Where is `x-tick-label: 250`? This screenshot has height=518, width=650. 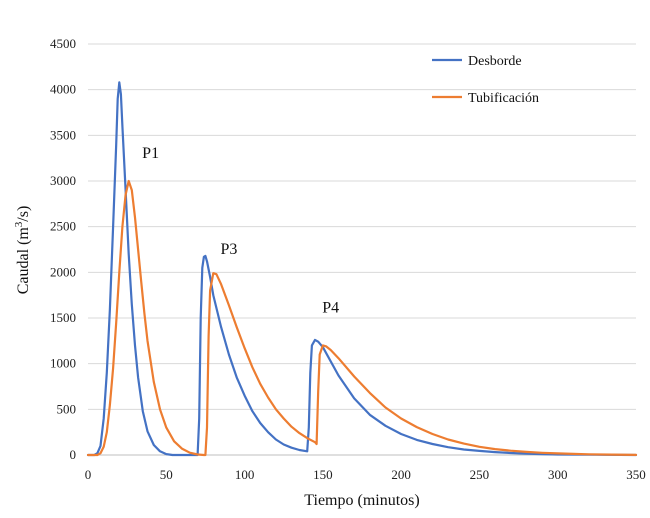 x-tick-label: 250 is located at coordinates (480, 474).